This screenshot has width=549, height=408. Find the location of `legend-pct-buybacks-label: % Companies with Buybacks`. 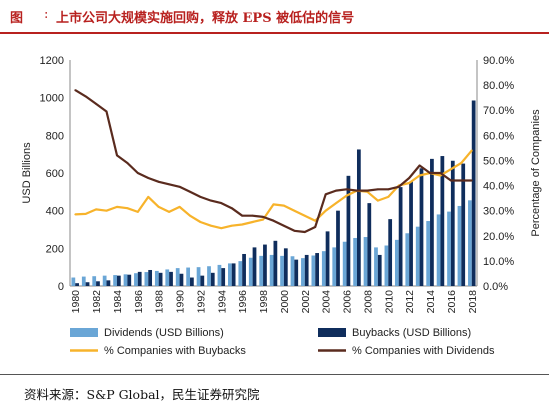

legend-pct-buybacks-label: % Companies with Buybacks is located at coordinates (175, 351).